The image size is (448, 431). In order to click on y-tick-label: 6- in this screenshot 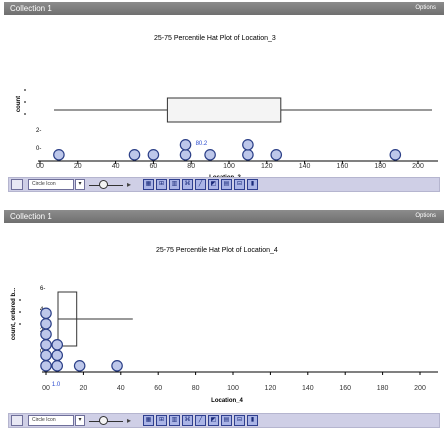, I will do `click(42, 289)`.